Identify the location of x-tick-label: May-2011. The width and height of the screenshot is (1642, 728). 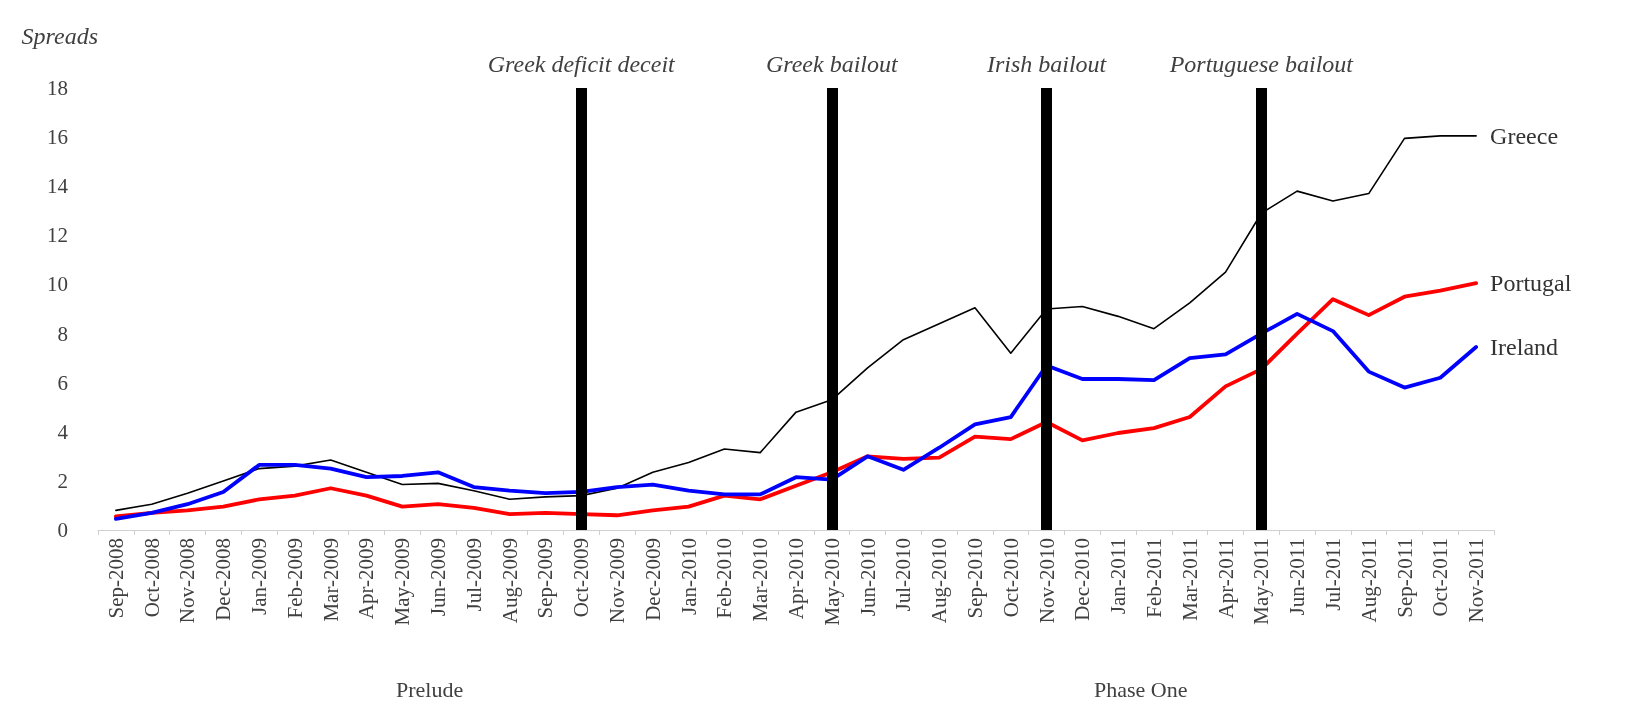
(1261, 581).